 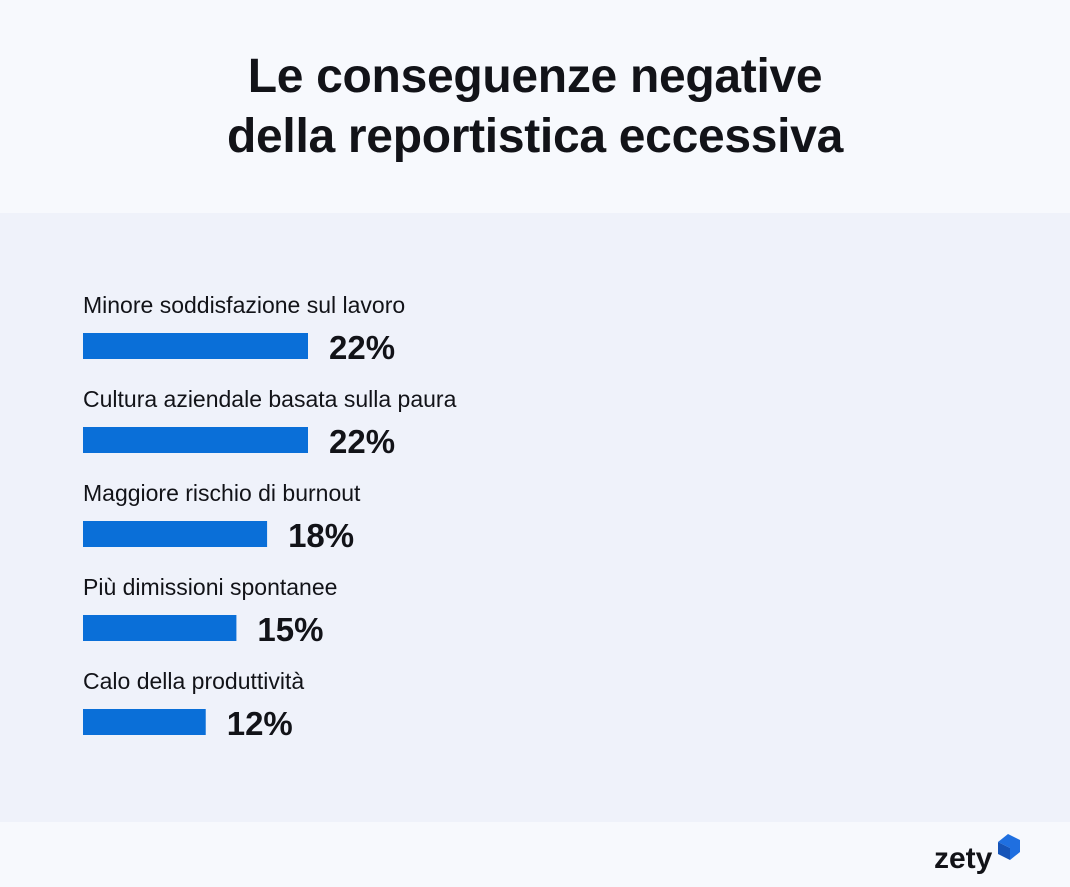 What do you see at coordinates (535, 854) in the screenshot?
I see `footer` at bounding box center [535, 854].